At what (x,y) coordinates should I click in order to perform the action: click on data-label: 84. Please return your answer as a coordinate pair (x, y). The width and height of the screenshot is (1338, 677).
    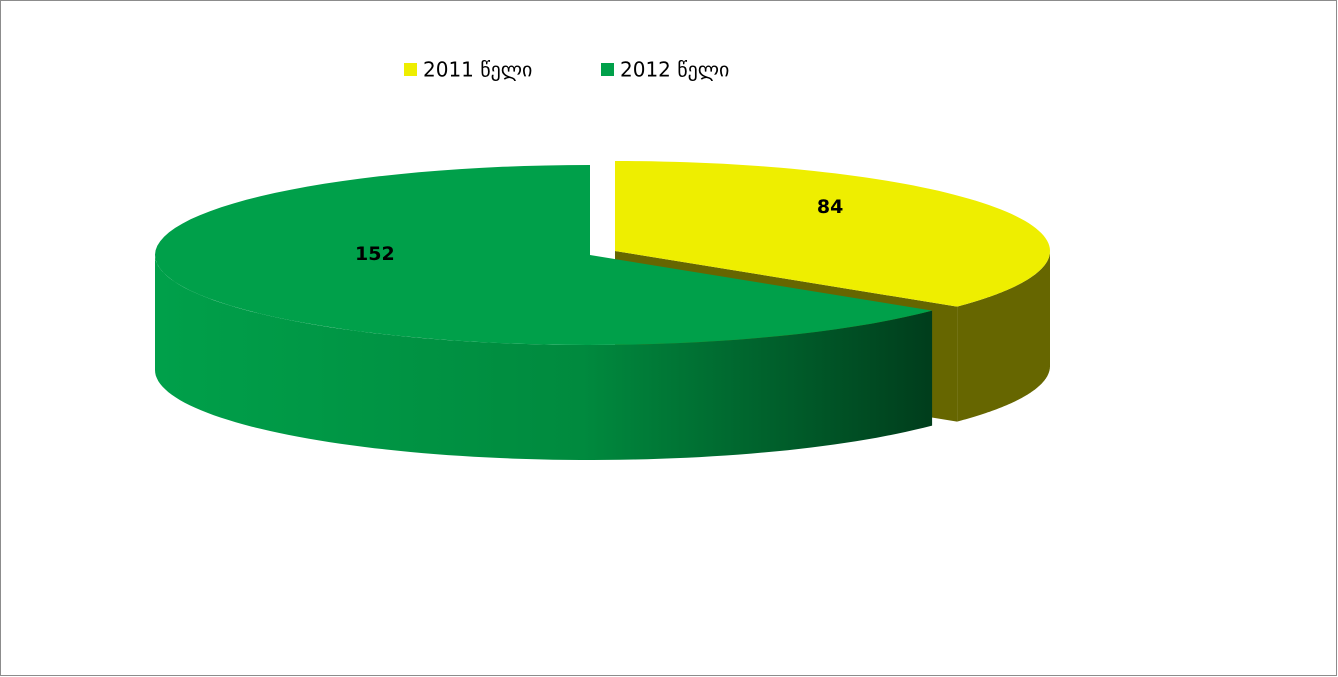
    Looking at the image, I should click on (830, 207).